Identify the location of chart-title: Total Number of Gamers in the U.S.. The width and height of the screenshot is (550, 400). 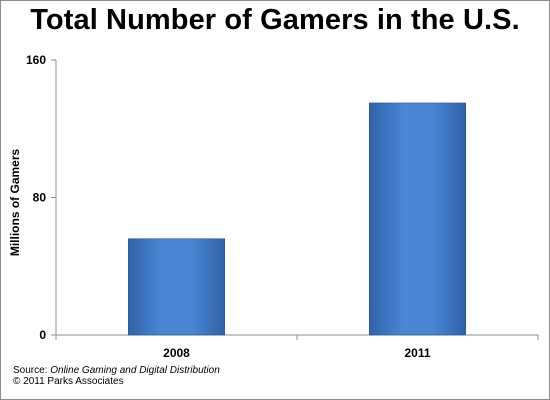
(275, 20).